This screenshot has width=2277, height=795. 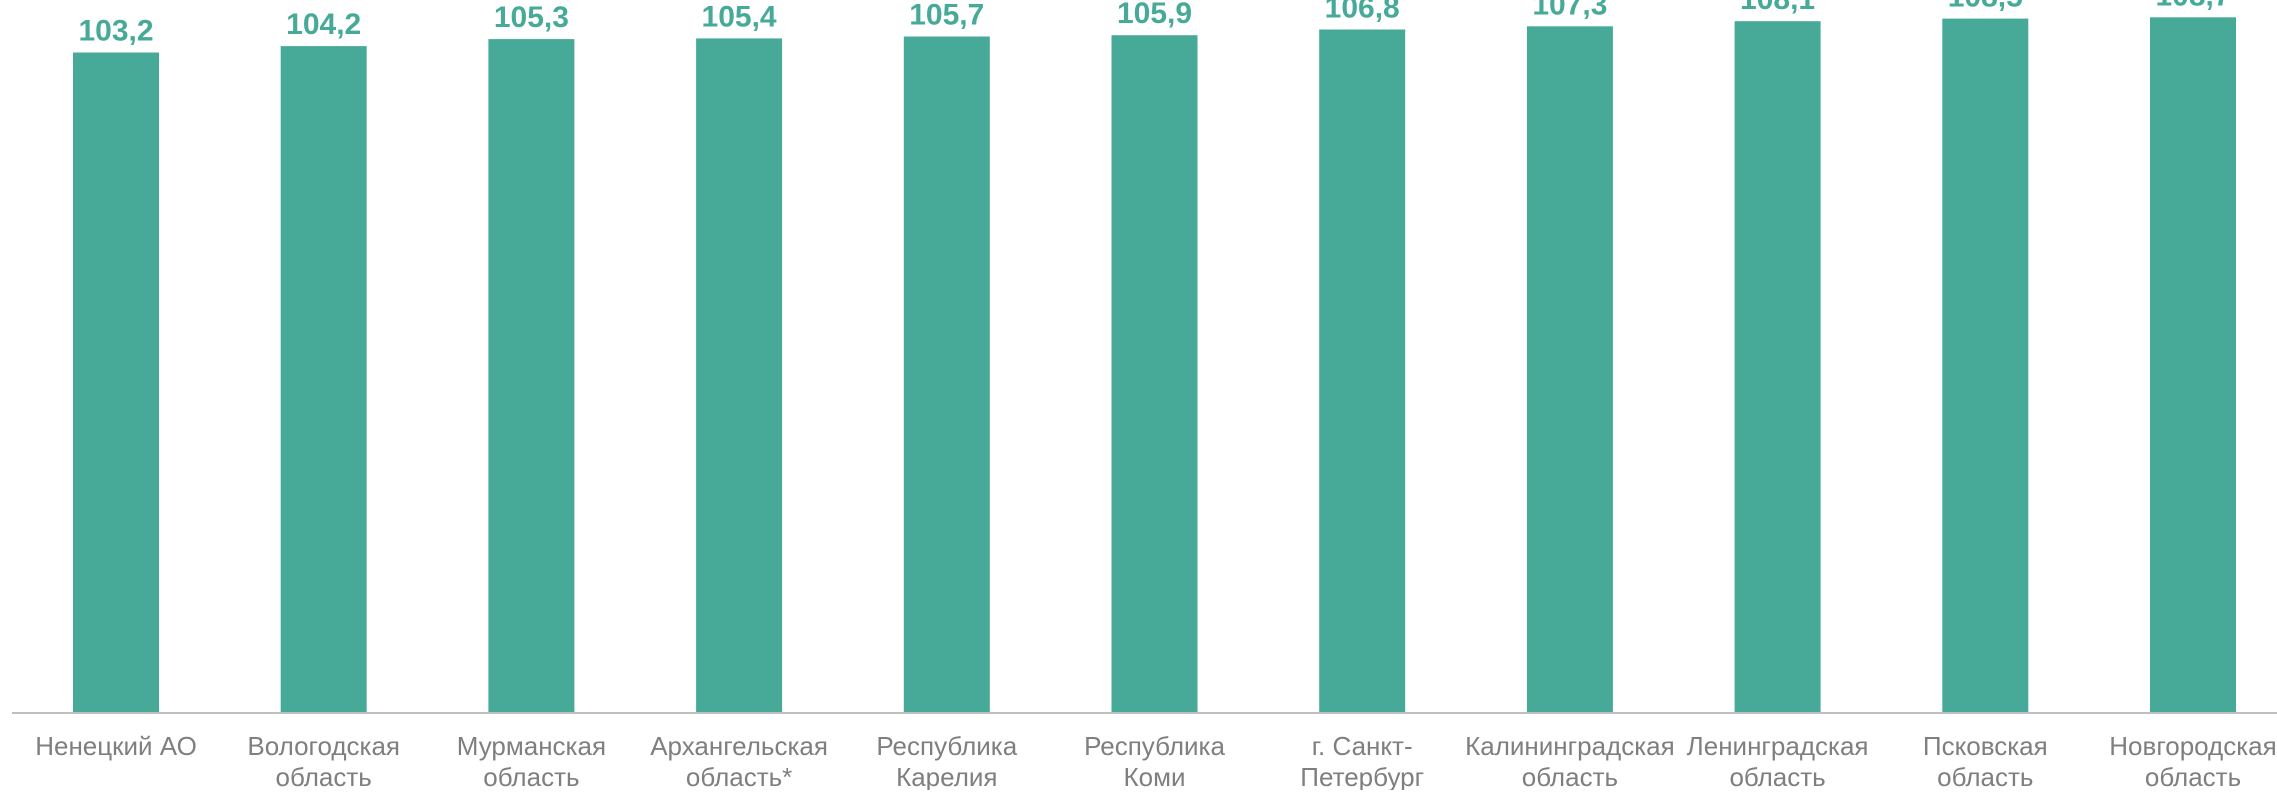 I want to click on category-label-5-line-0: Республика, so click(x=1154, y=746).